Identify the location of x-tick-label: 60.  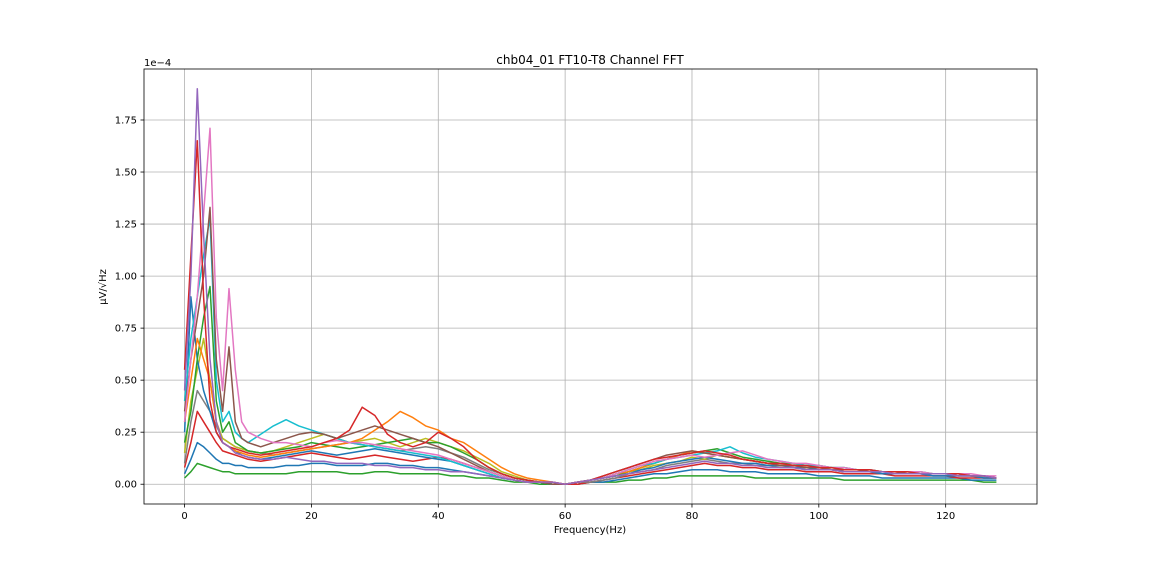
(565, 516).